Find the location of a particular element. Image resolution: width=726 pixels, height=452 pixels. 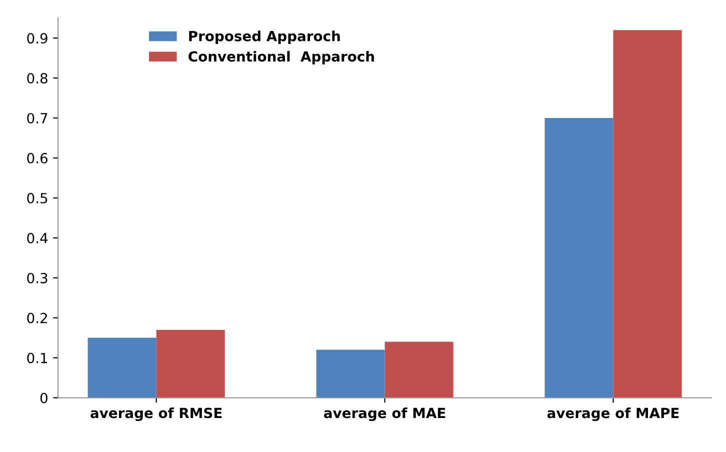

legend-label: Proposed Apparoch is located at coordinates (264, 37).